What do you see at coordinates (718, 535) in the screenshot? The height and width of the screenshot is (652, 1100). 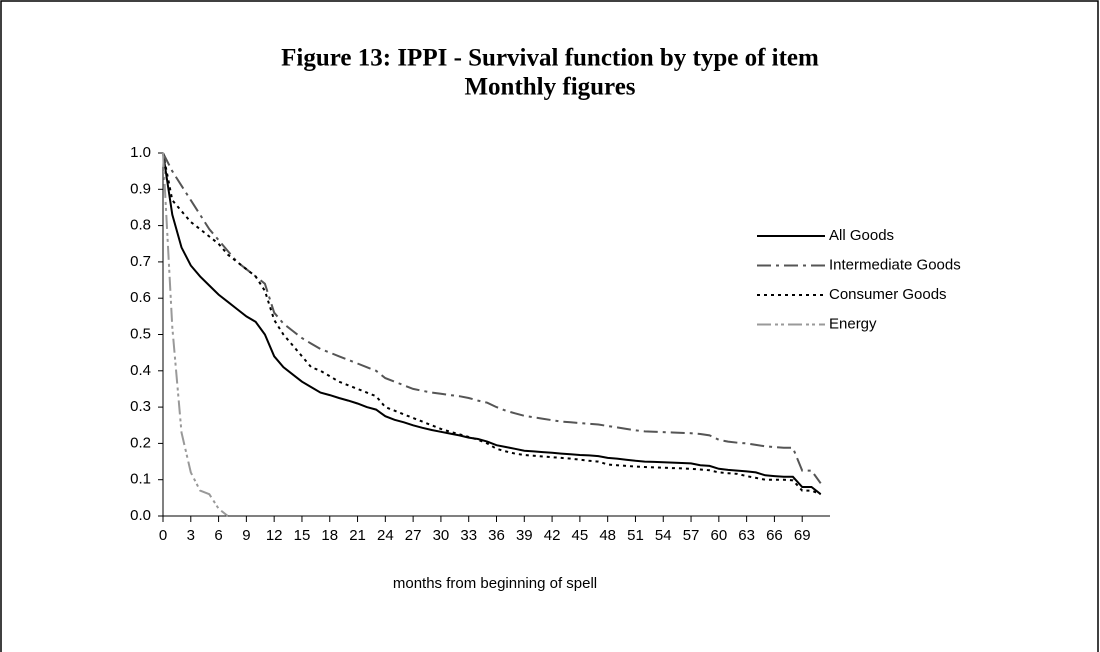 I see `x-tick-label: 60` at bounding box center [718, 535].